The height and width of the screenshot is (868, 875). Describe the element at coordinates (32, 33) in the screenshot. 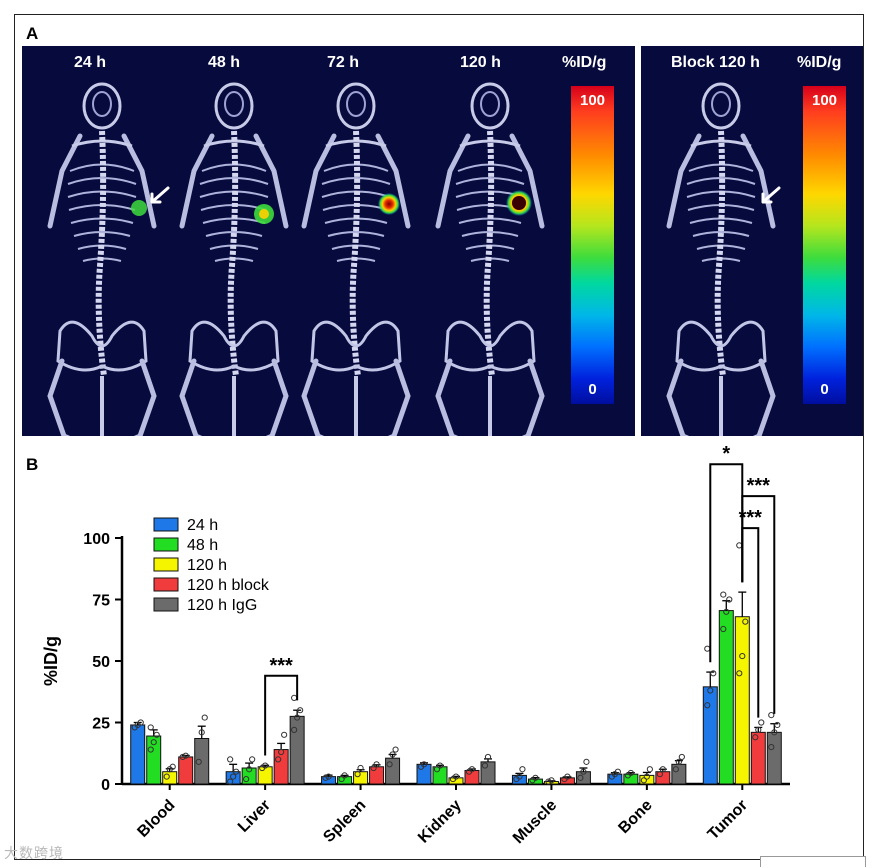

I see `panel-a-label: A` at that location.